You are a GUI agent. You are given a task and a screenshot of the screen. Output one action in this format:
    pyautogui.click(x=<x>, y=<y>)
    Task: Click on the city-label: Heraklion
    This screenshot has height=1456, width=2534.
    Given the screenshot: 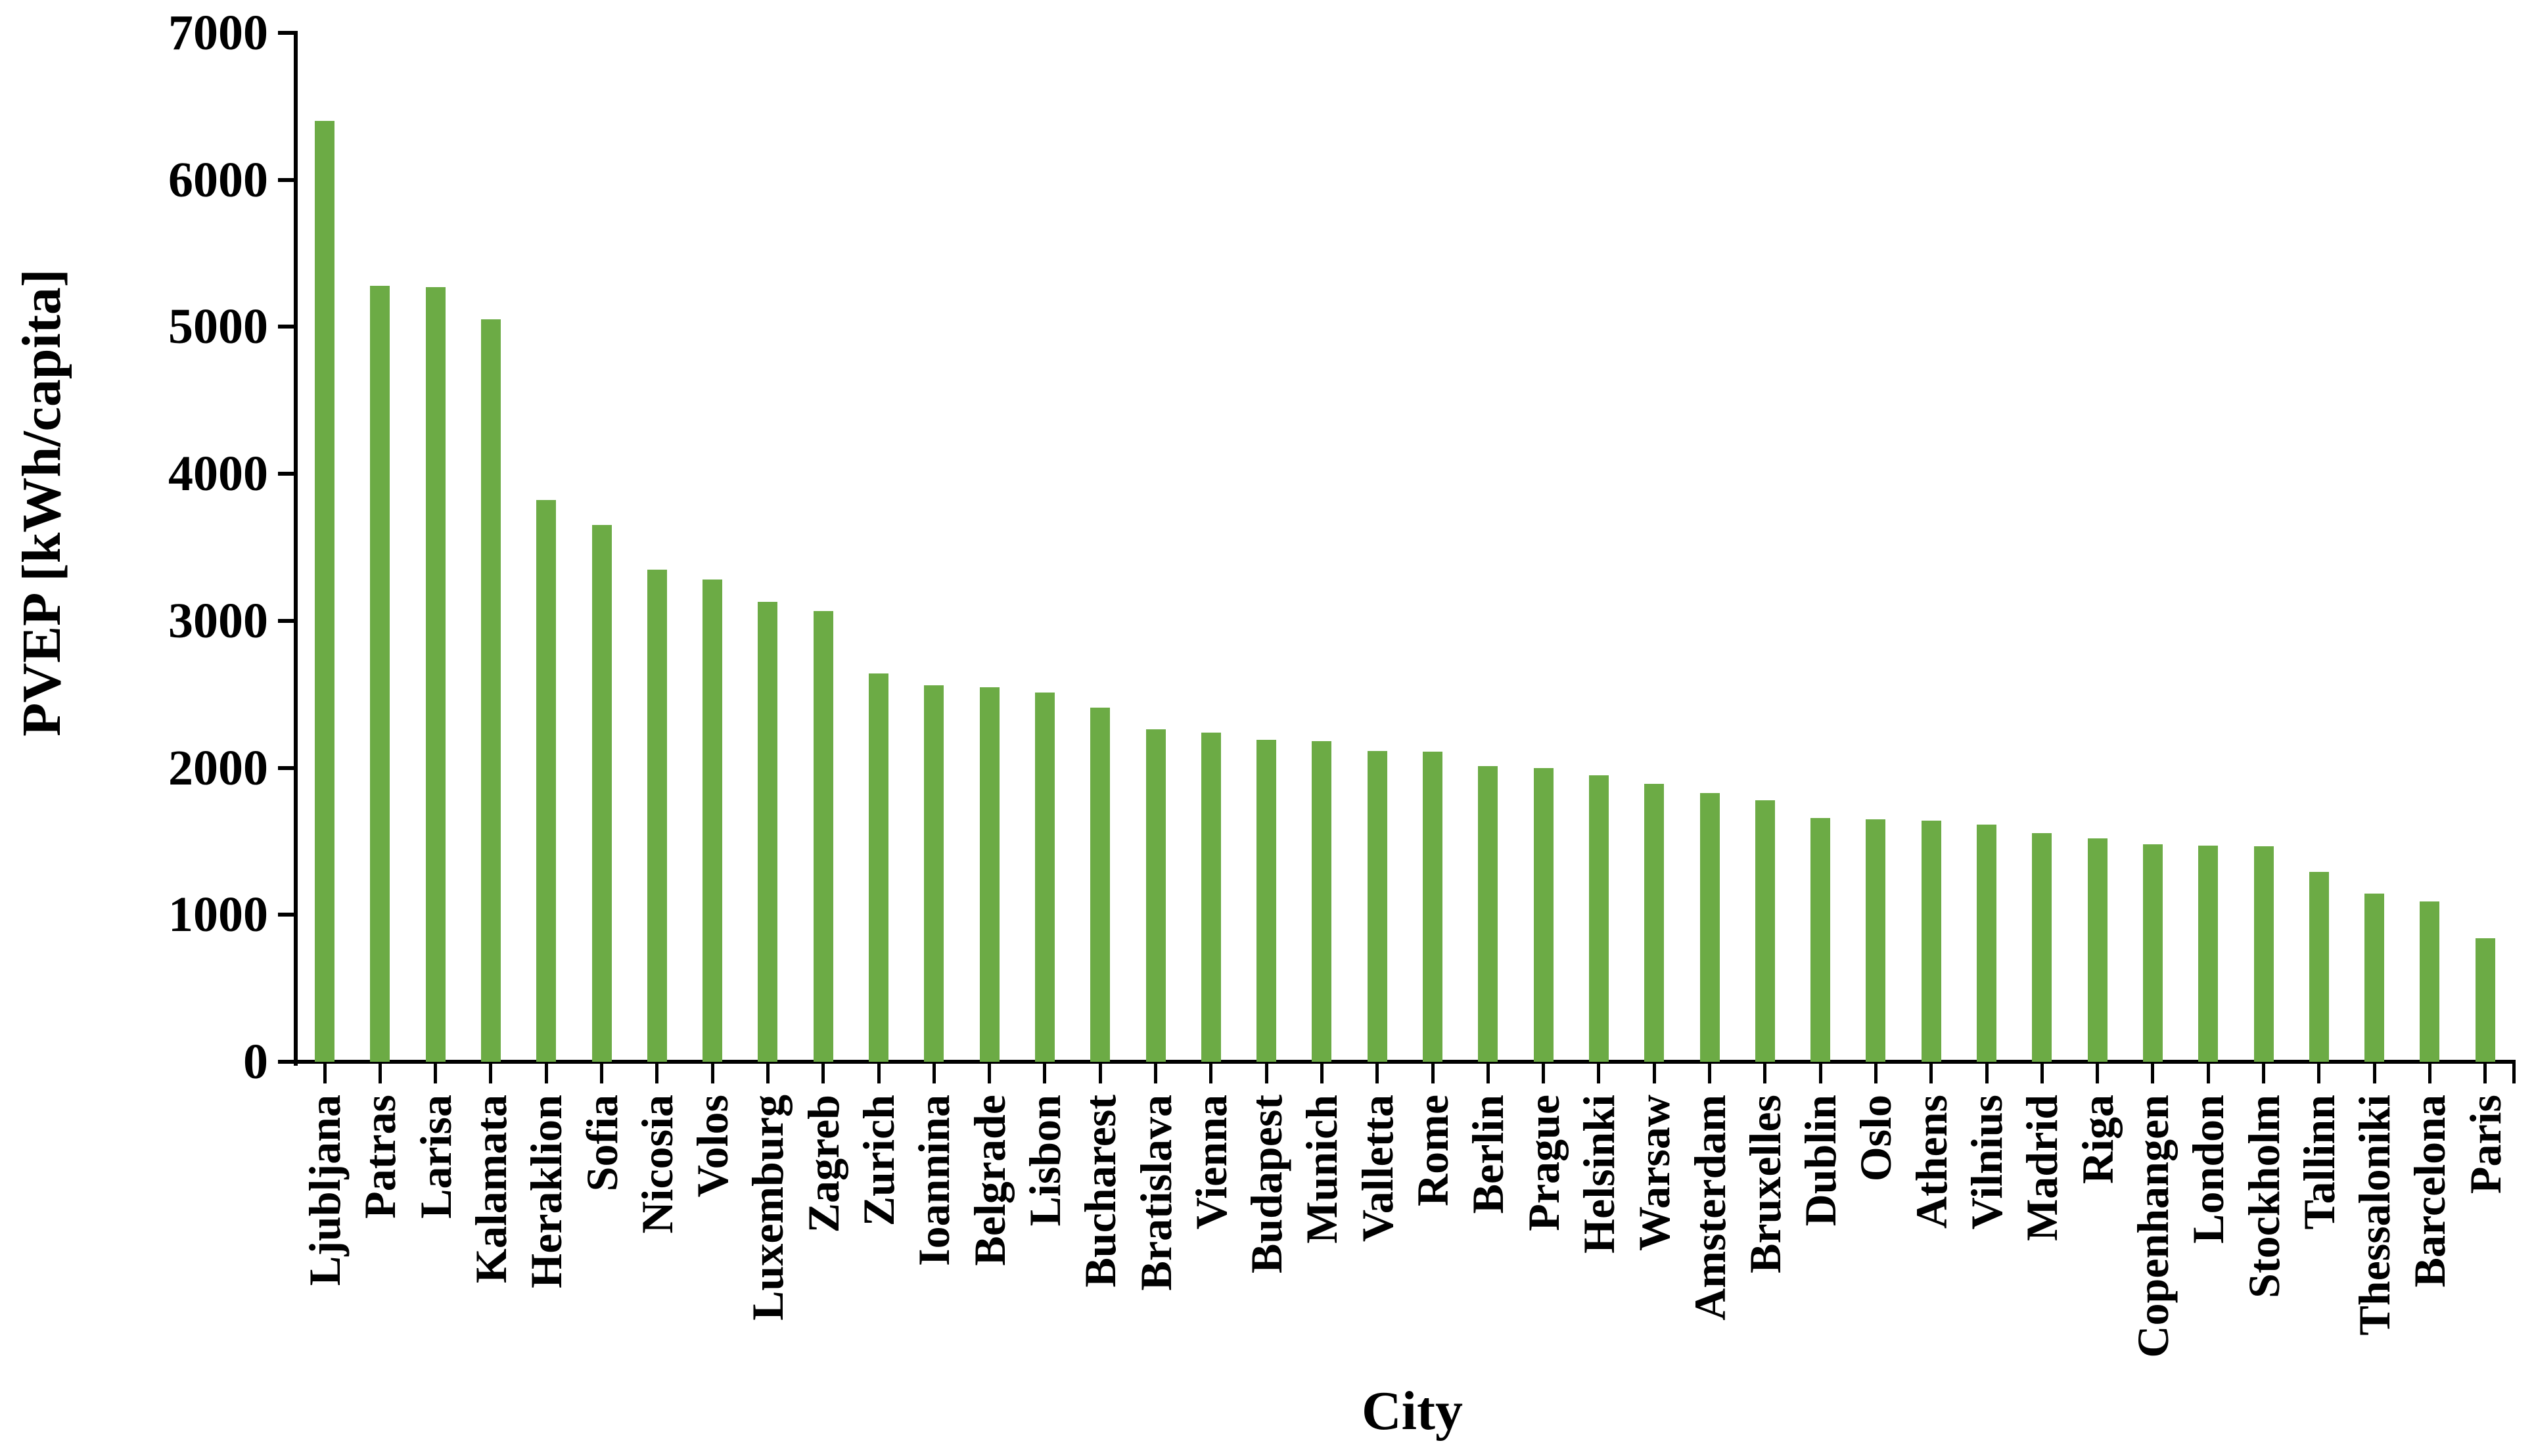 What is the action you would take?
    pyautogui.click(x=546, y=1191)
    